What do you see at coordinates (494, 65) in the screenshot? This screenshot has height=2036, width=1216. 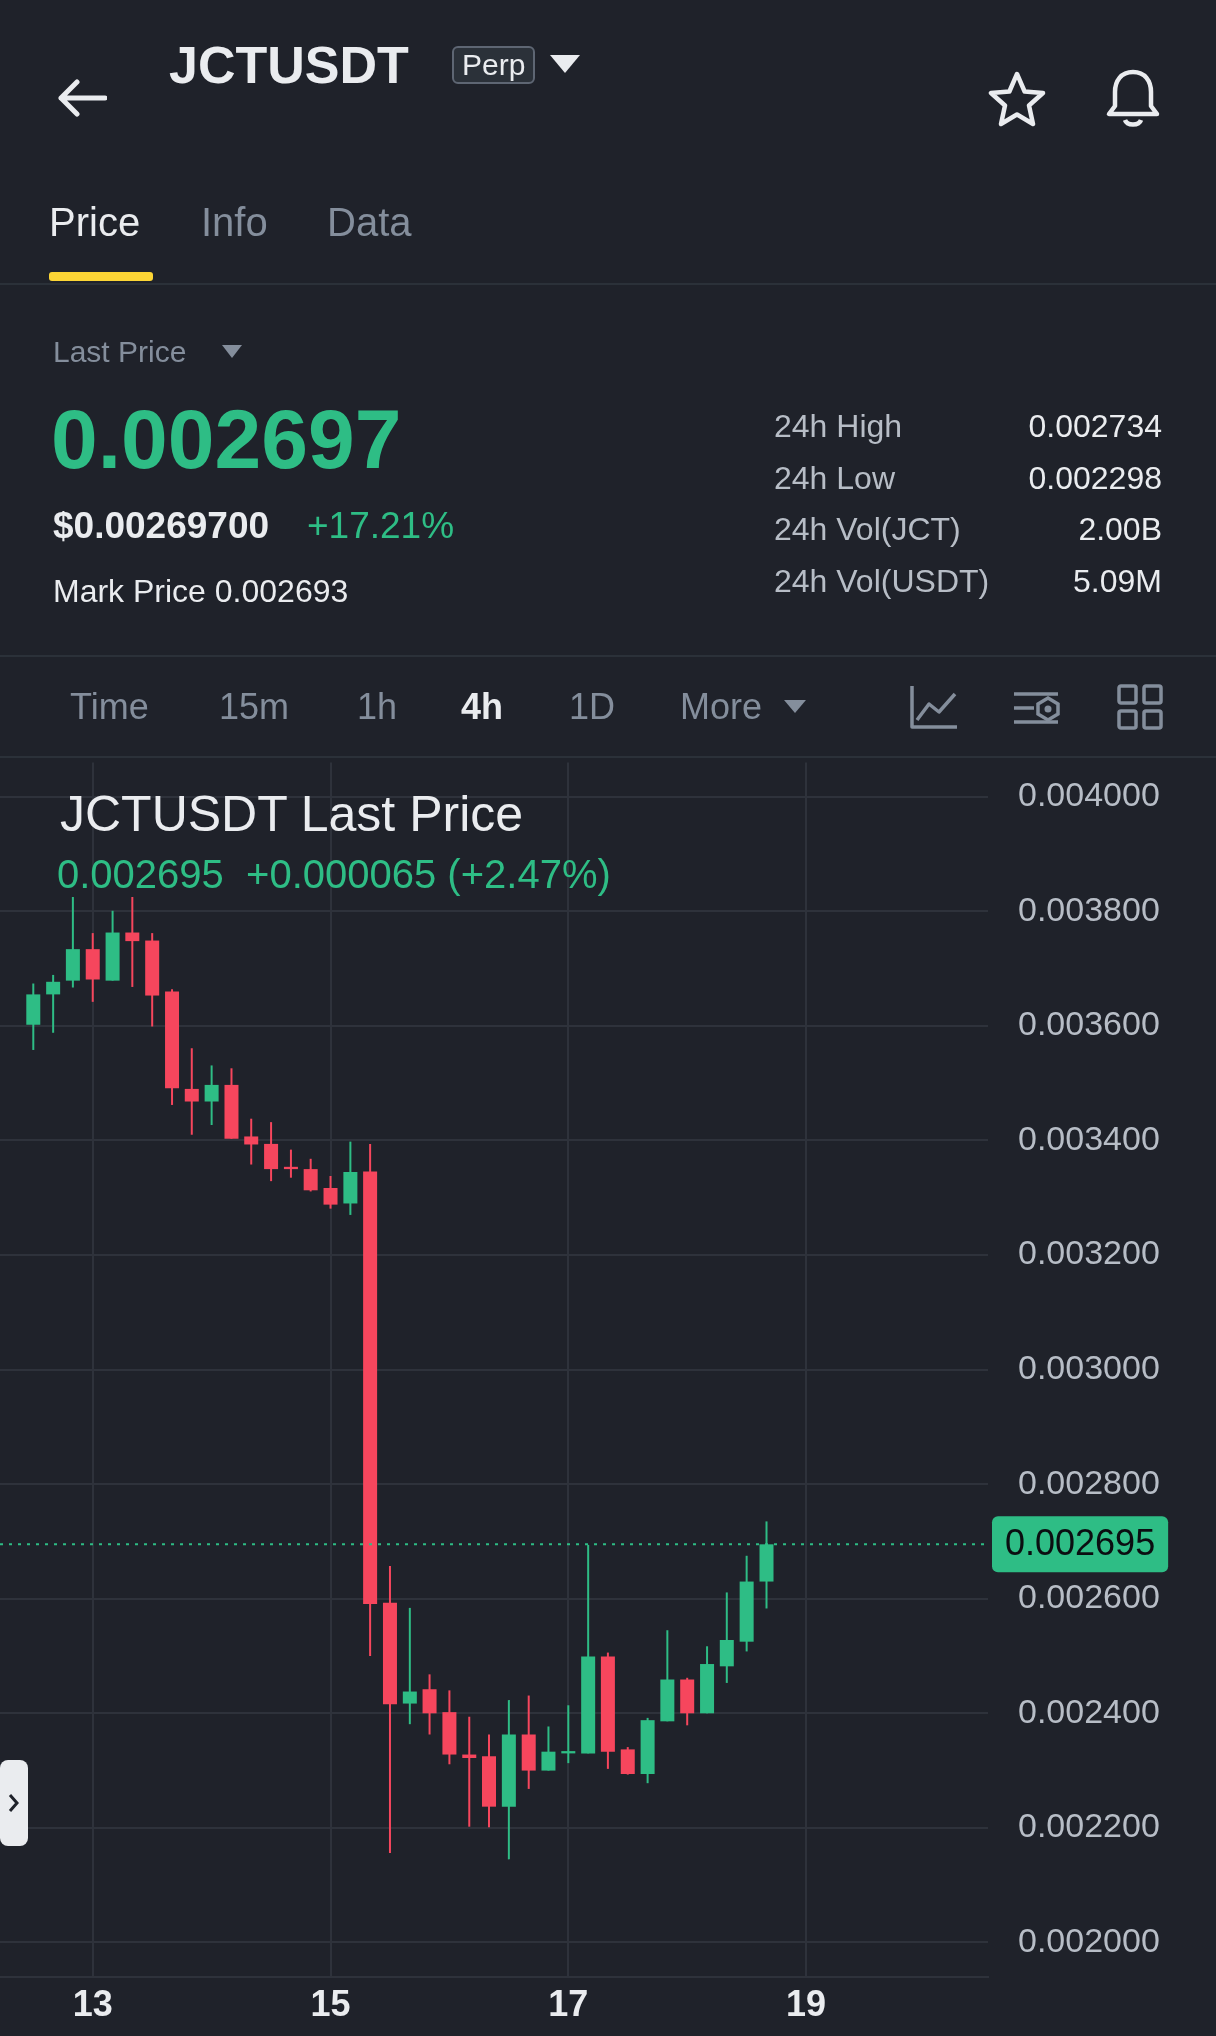 I see `text: Perp` at bounding box center [494, 65].